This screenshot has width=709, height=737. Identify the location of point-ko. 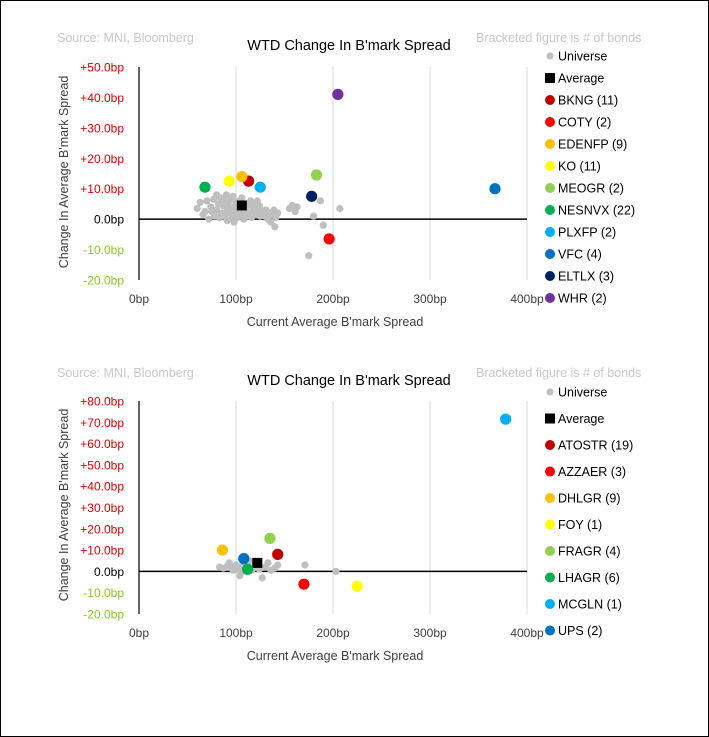
(229, 181).